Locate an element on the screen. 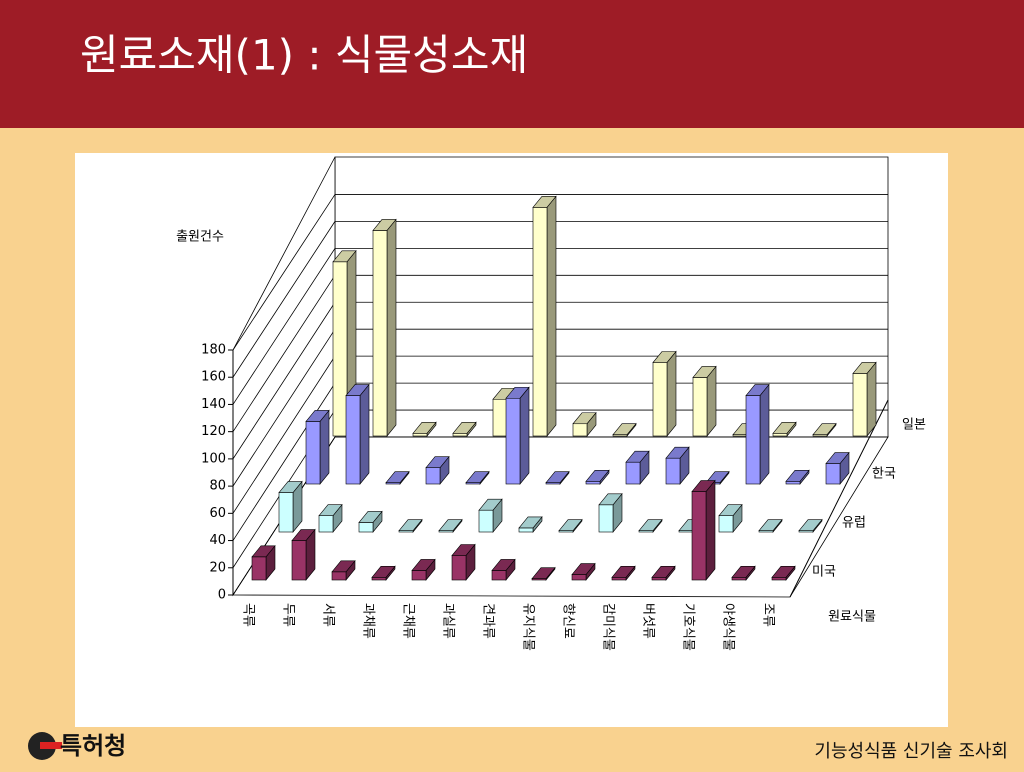 The height and width of the screenshot is (772, 1024). depth-axis is located at coordinates (839, 498).